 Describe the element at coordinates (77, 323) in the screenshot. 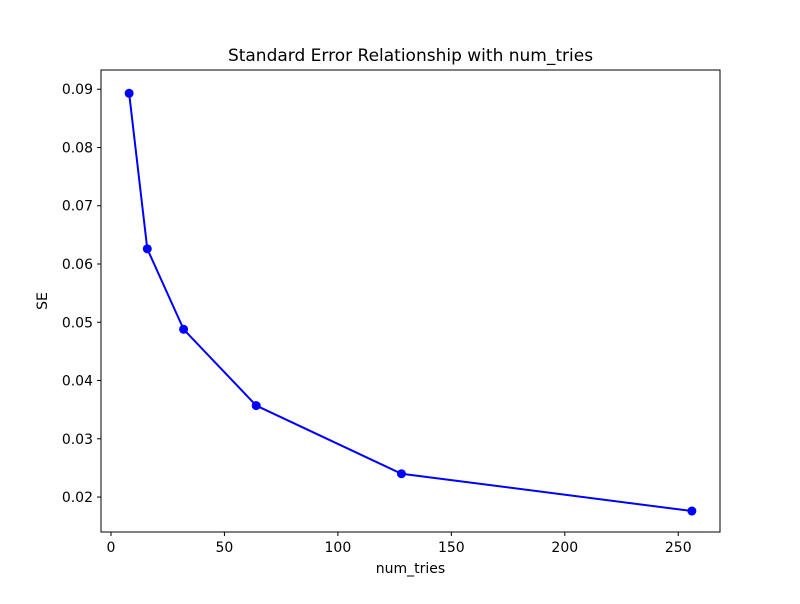

I see `y-tick-label: 0.05` at that location.